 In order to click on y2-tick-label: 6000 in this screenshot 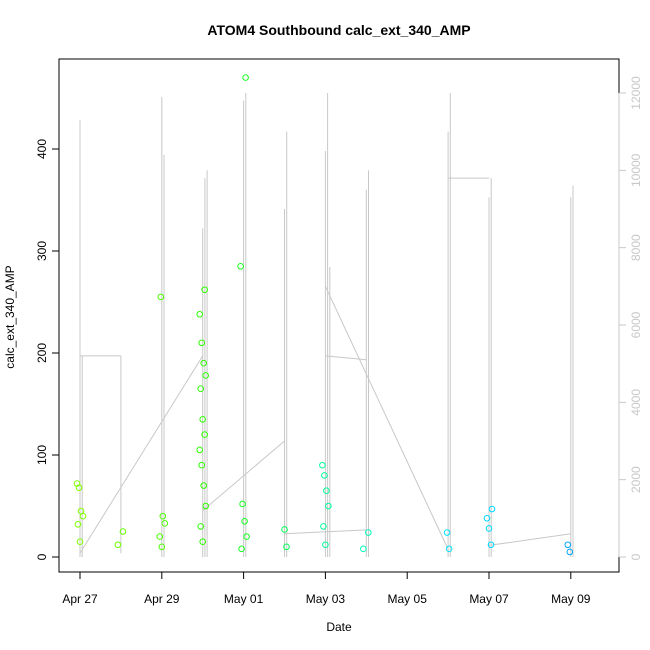, I will do `click(636, 324)`.